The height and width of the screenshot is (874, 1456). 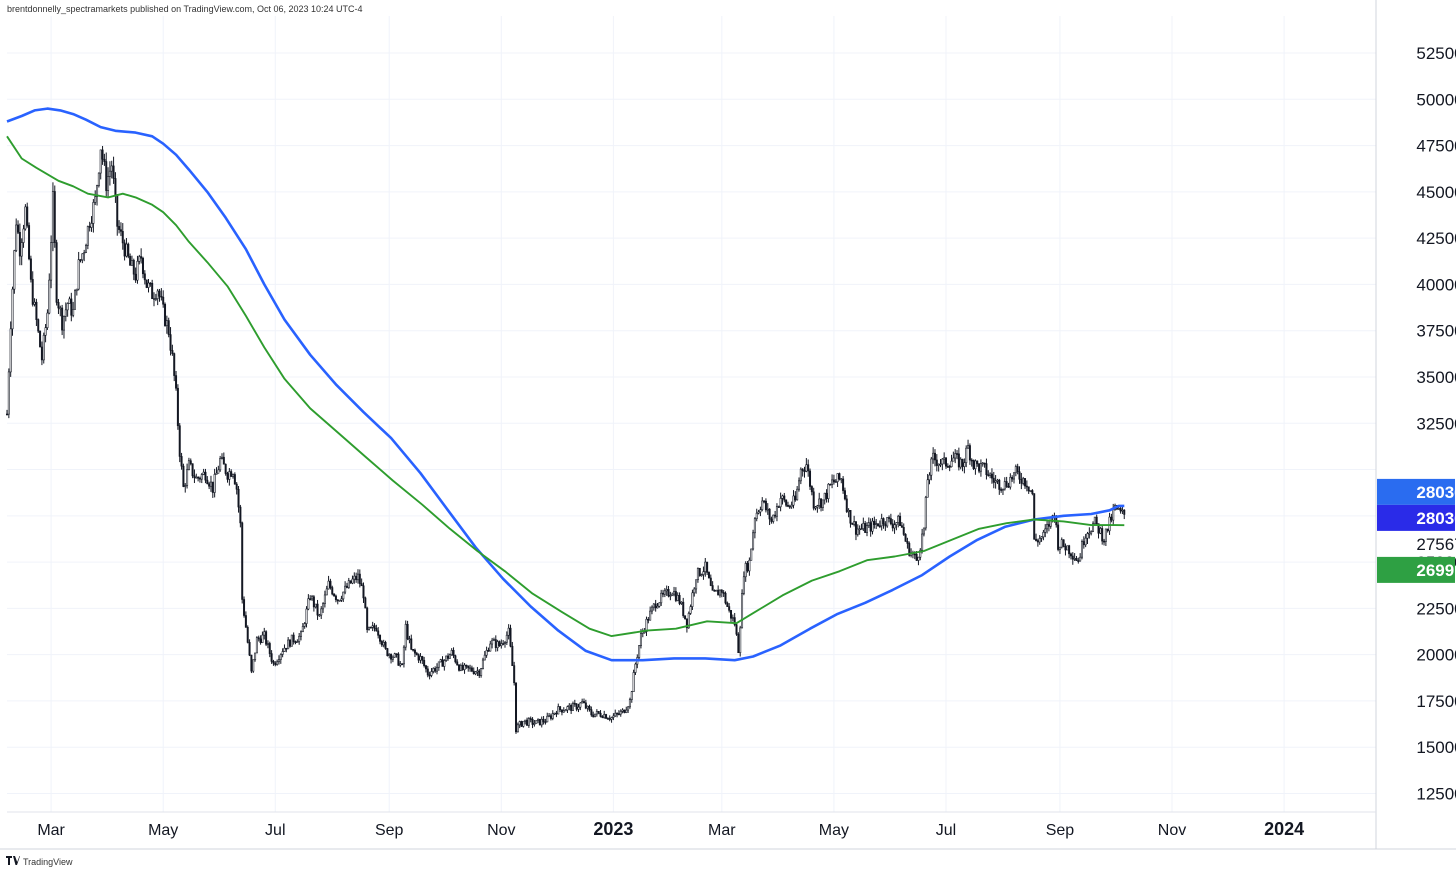 What do you see at coordinates (13, 862) in the screenshot?
I see `tradingview-logo-icon` at bounding box center [13, 862].